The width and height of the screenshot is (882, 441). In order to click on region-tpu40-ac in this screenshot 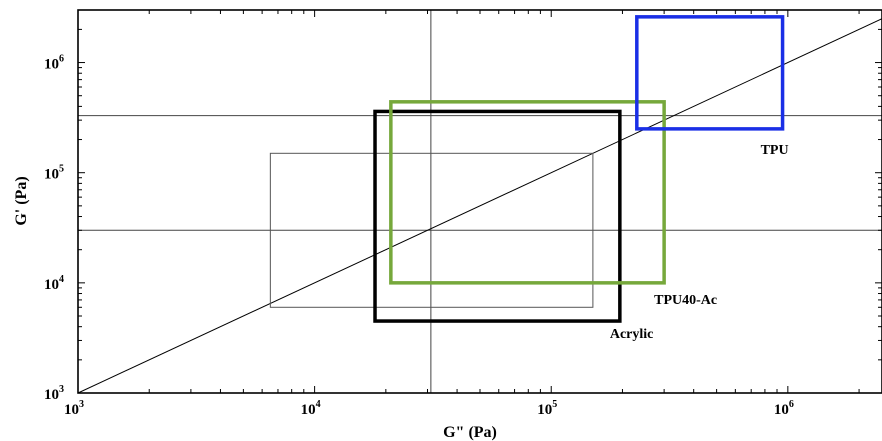, I will do `click(527, 192)`.